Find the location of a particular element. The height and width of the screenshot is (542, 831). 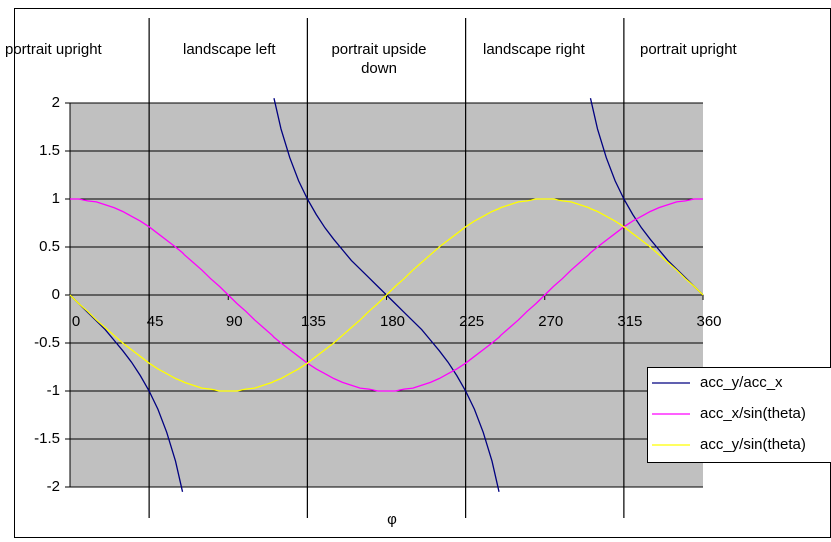

x-tick-label: 270 is located at coordinates (550, 321).